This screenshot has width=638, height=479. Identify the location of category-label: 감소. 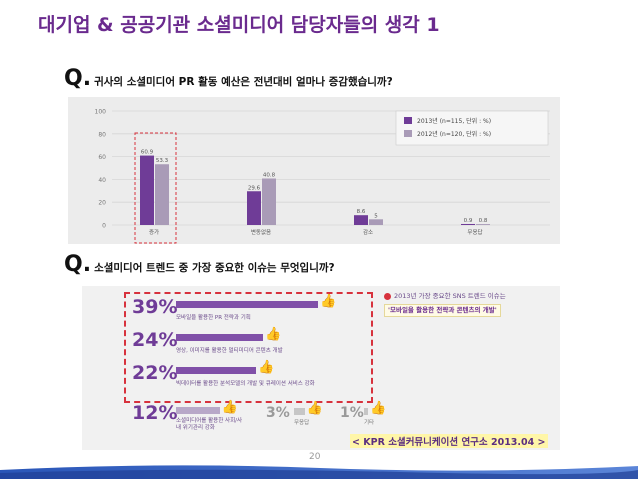
(368, 232).